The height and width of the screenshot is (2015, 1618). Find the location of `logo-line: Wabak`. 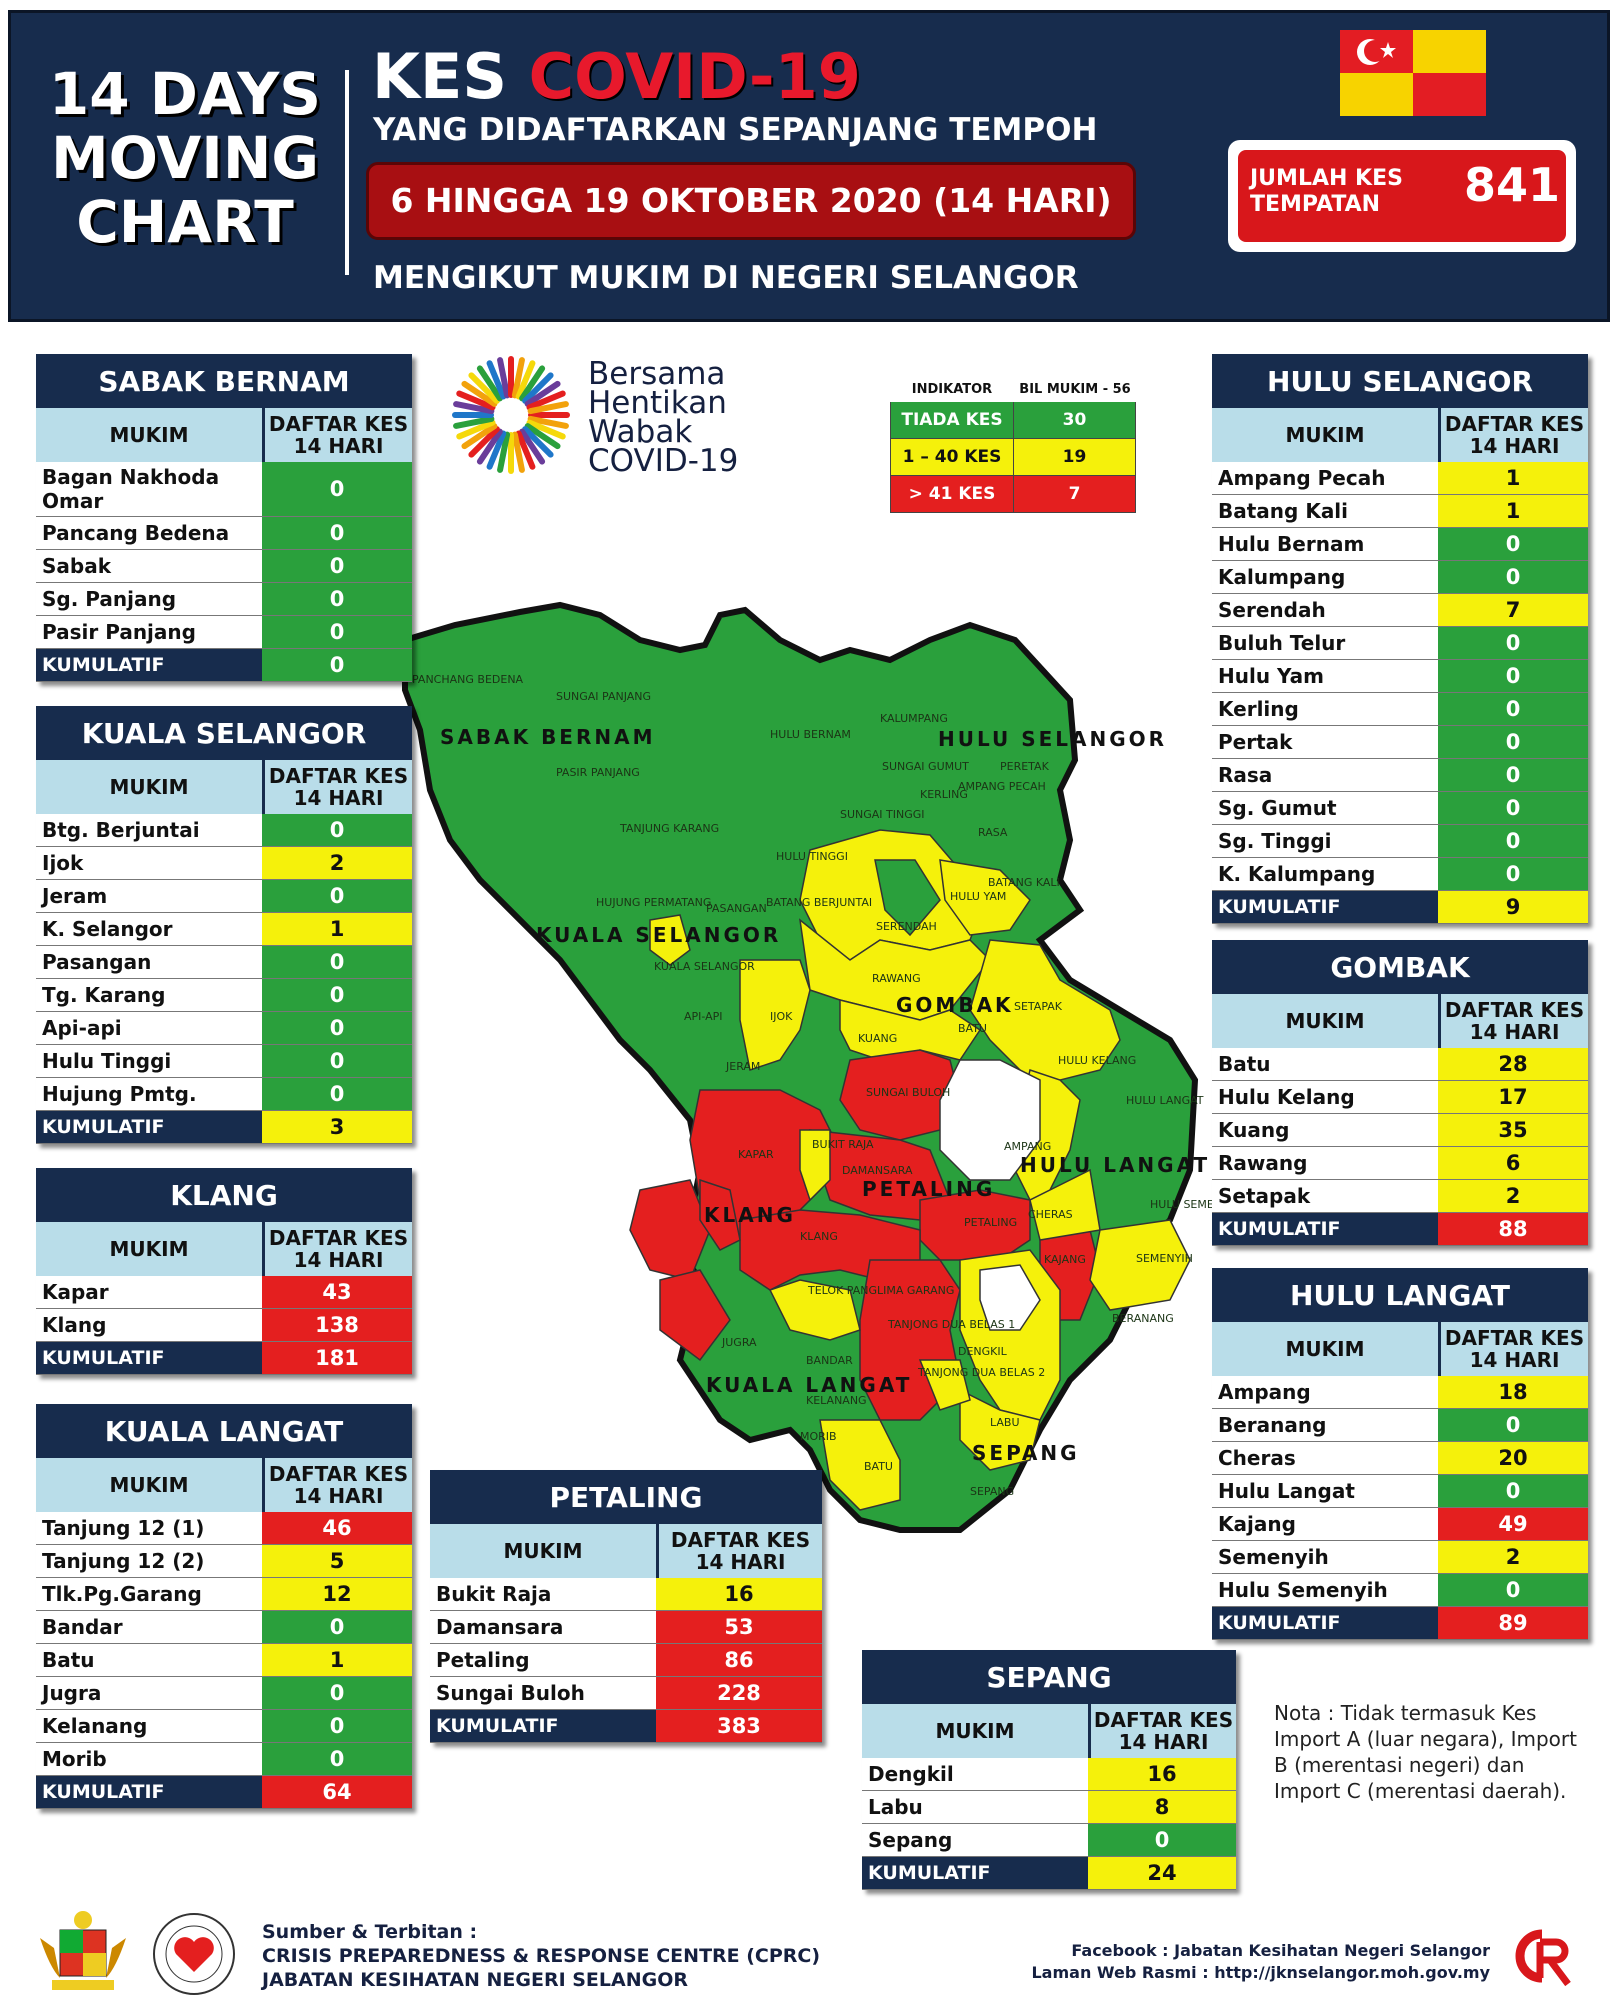

logo-line: Wabak is located at coordinates (640, 432).